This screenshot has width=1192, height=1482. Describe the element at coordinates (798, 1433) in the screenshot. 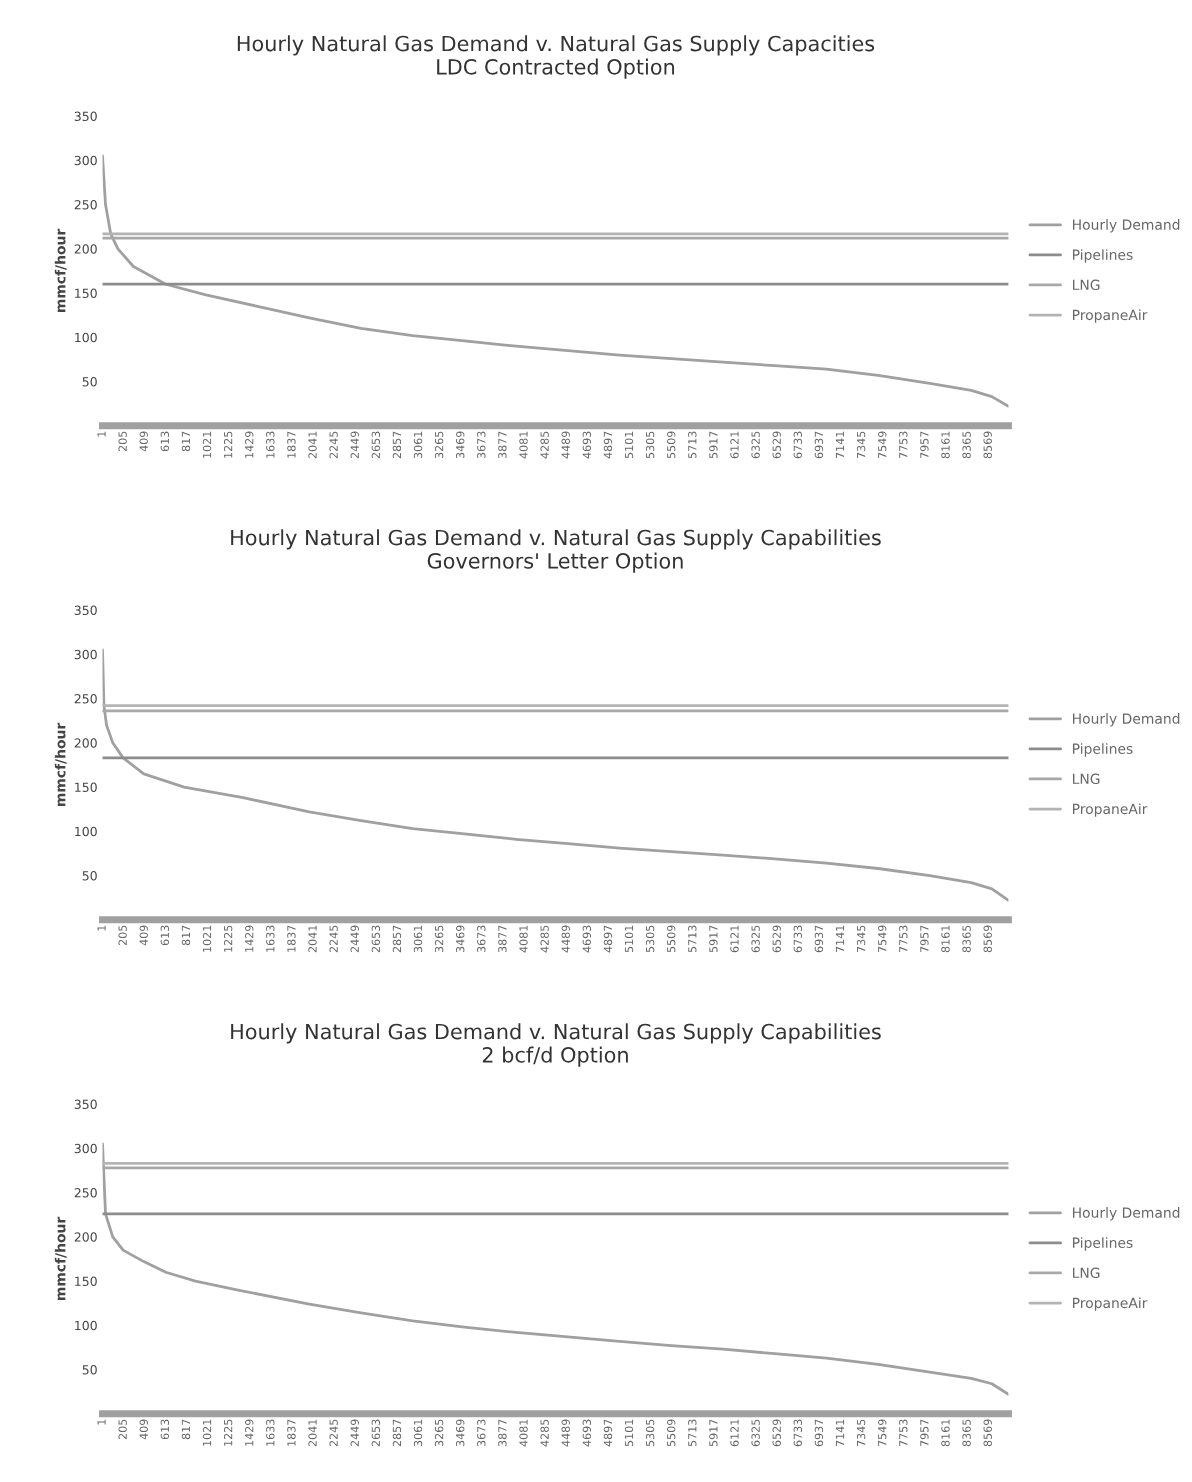

I see `x-tick-label: 6733` at that location.